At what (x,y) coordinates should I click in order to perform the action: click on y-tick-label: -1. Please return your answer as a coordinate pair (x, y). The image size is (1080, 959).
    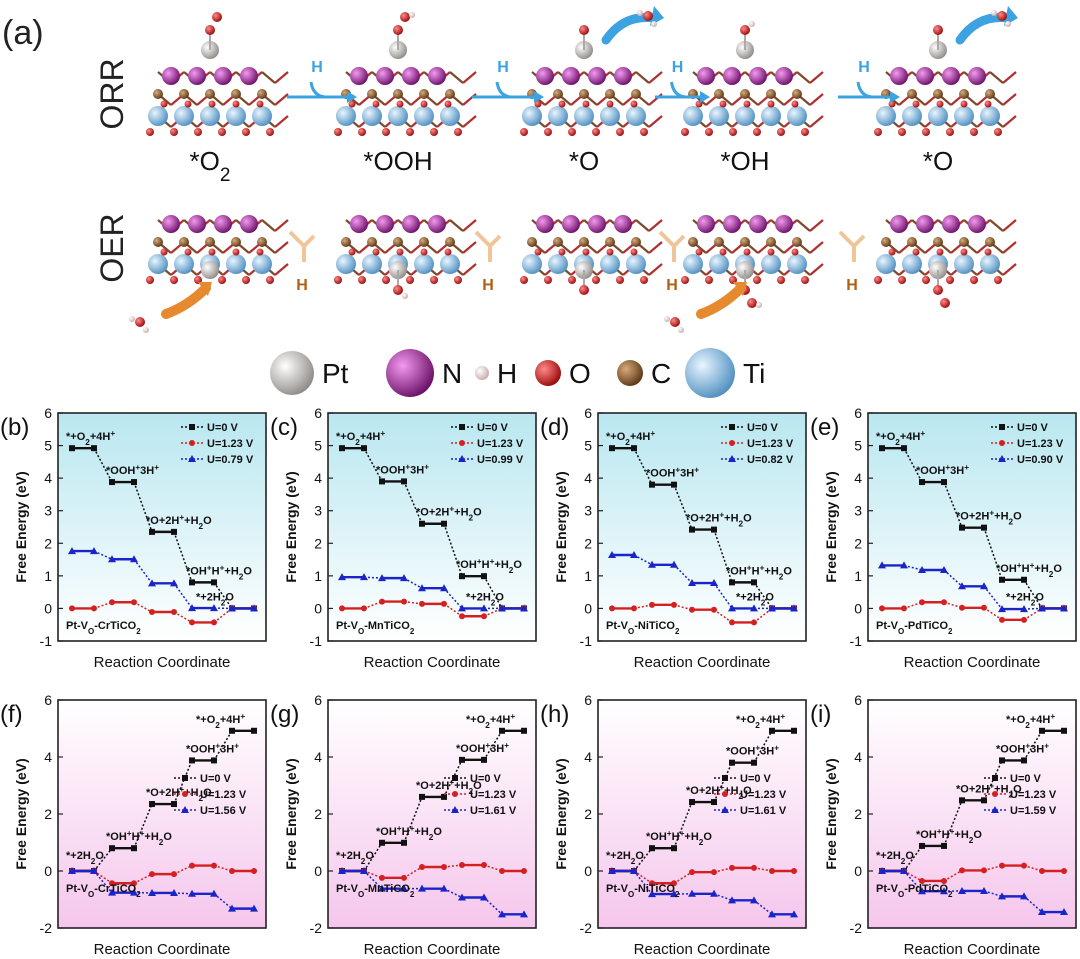
    Looking at the image, I should click on (586, 641).